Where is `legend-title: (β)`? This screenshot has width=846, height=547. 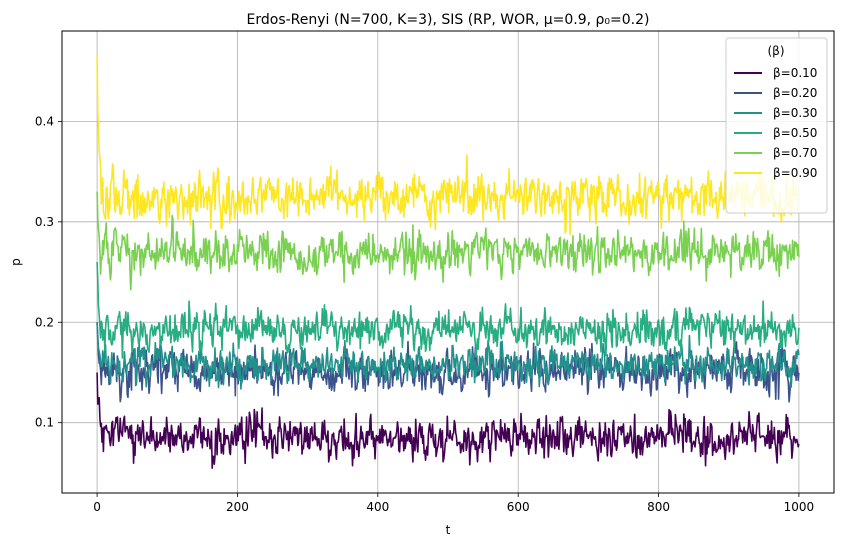 legend-title: (β) is located at coordinates (775, 51).